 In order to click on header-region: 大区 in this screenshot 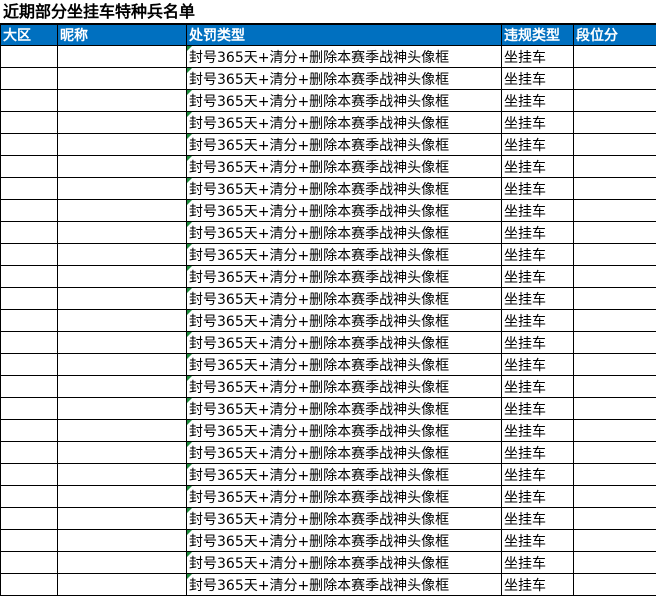, I will do `click(29, 35)`.